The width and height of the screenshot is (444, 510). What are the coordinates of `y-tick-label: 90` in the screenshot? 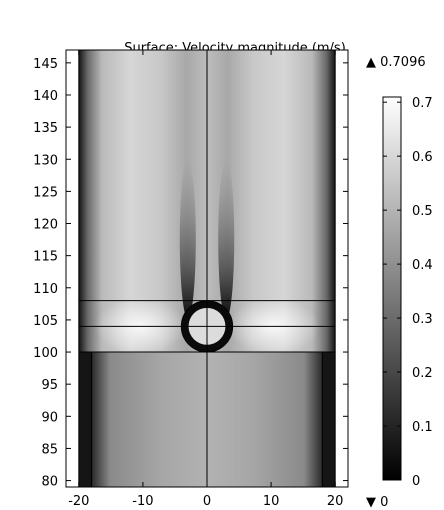 It's located at (49, 417).